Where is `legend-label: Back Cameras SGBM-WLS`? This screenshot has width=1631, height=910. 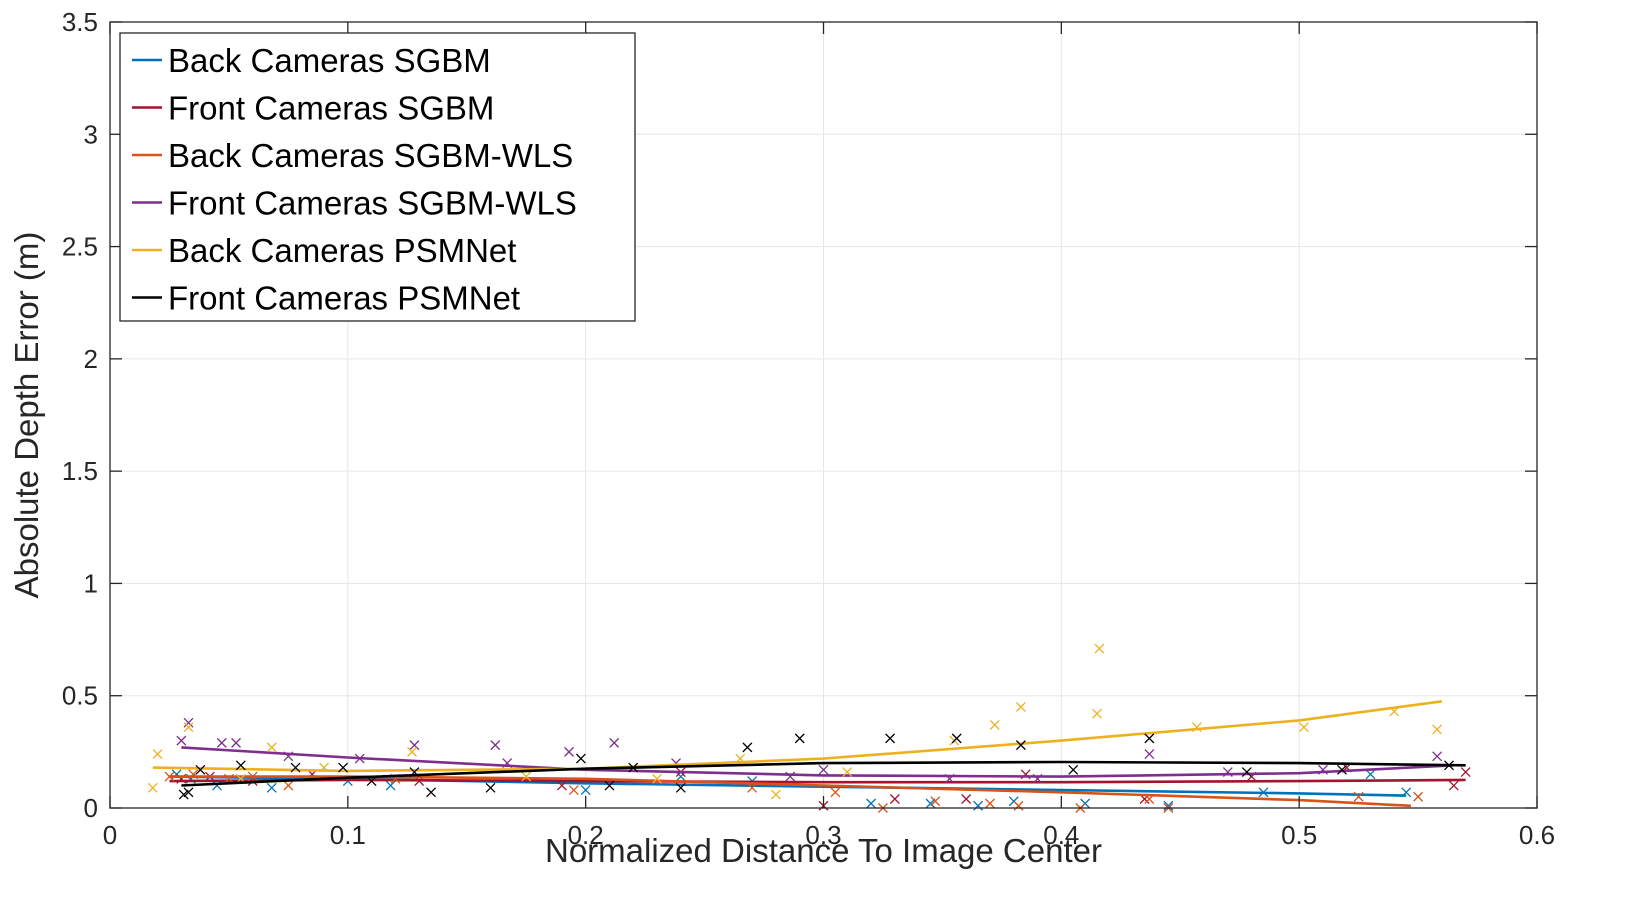
legend-label: Back Cameras SGBM-WLS is located at coordinates (370, 155).